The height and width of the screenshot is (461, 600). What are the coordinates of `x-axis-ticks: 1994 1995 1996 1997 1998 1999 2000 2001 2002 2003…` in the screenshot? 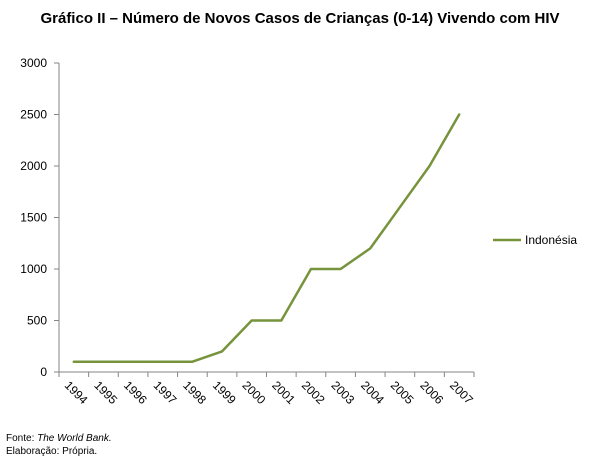 It's located at (267, 389).